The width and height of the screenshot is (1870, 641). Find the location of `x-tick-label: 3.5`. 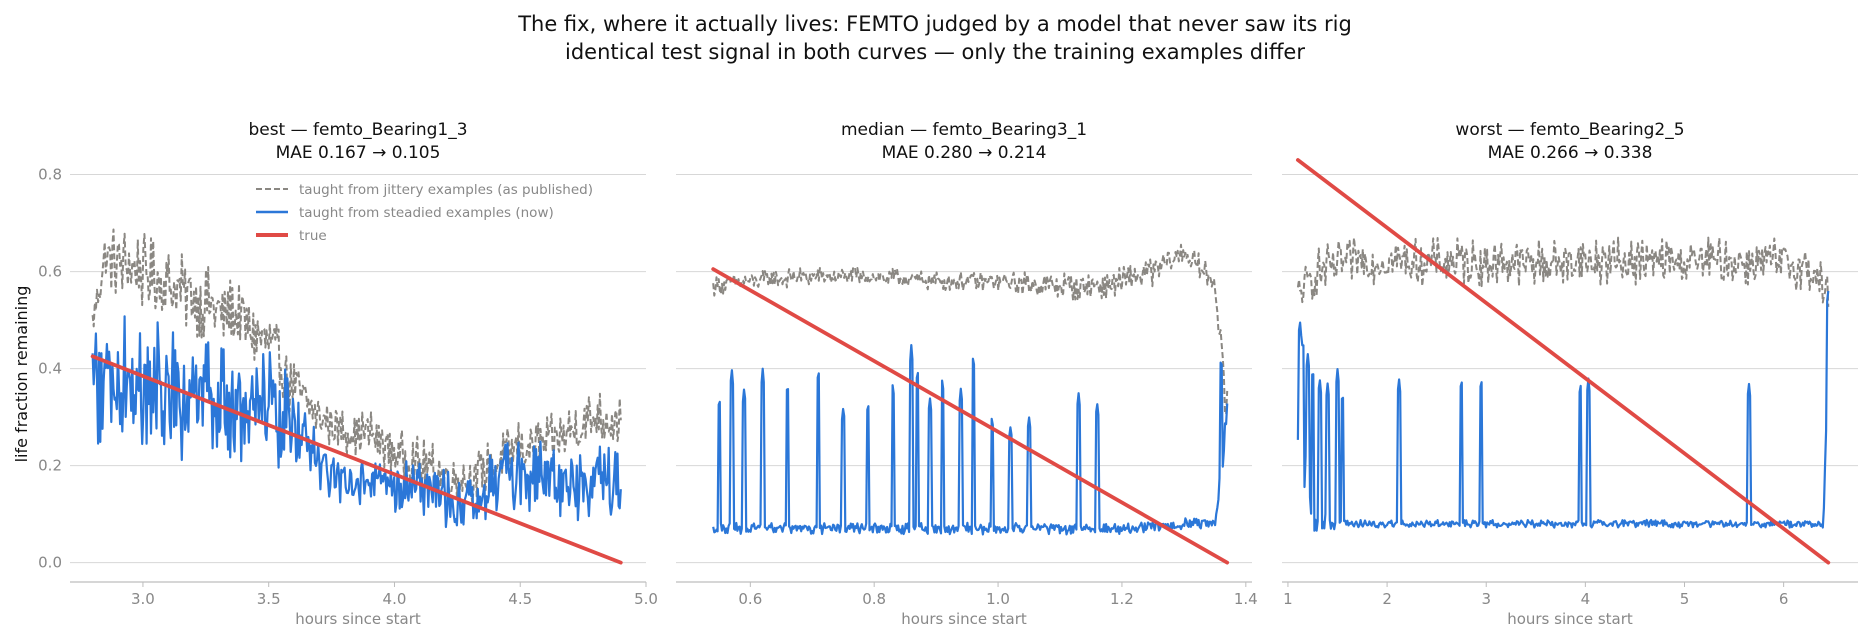

x-tick-label: 3.5 is located at coordinates (269, 599).